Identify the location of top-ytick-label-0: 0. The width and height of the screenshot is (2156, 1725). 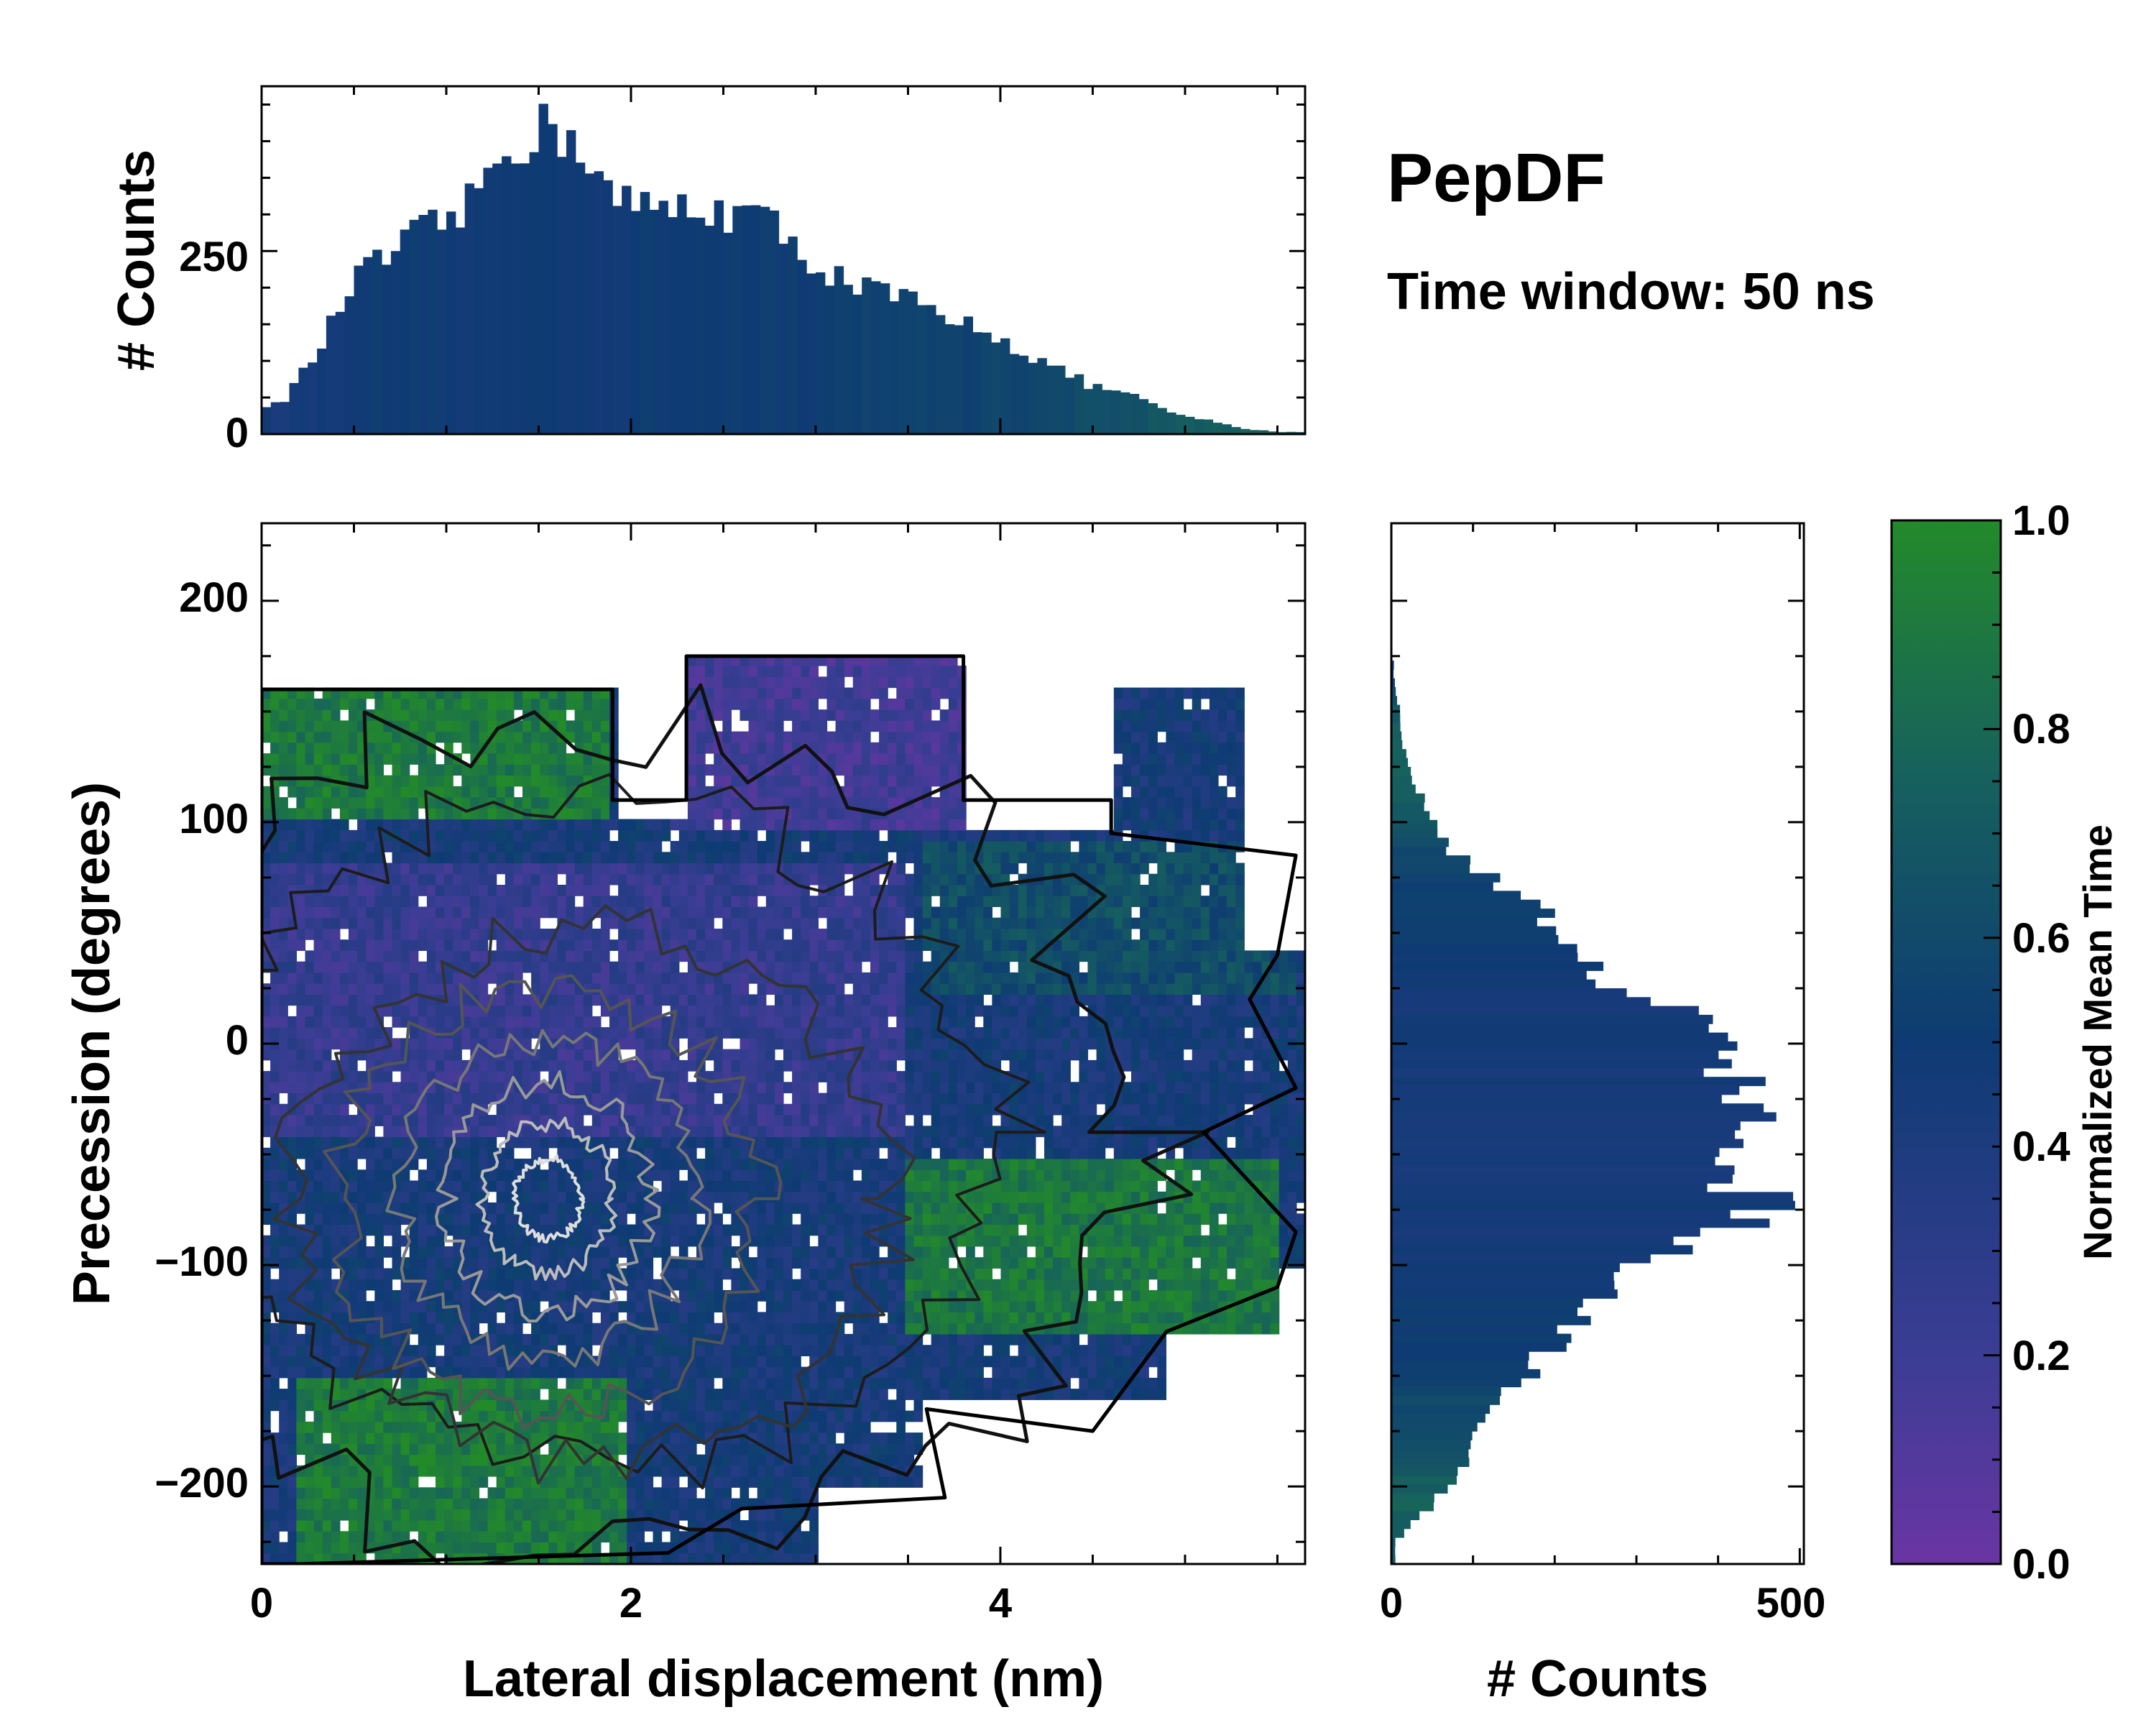
(238, 433).